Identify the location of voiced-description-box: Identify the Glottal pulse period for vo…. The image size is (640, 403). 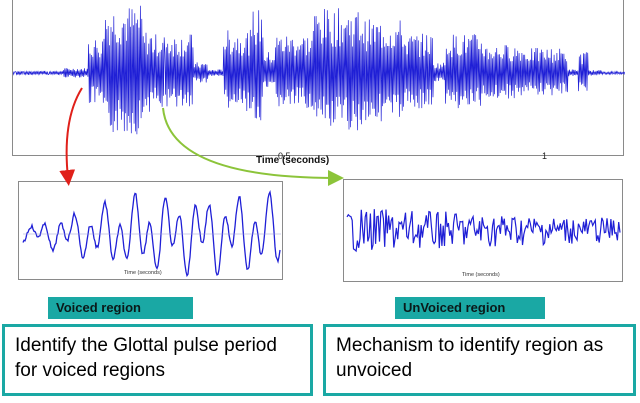
(157, 360).